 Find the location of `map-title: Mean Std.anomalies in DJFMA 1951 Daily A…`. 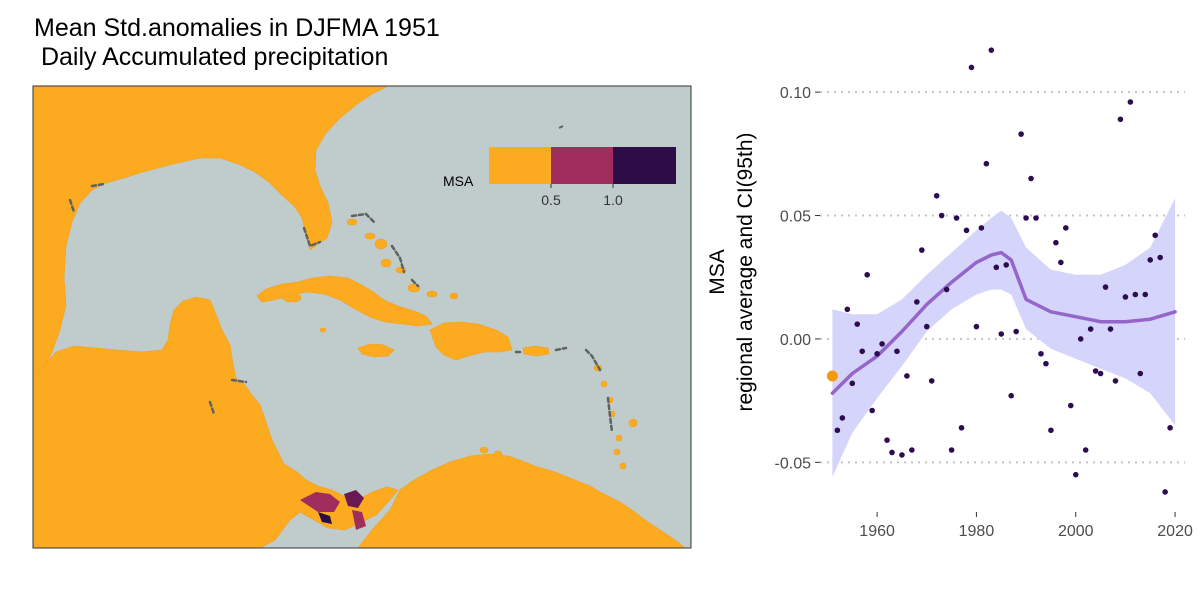

map-title: Mean Std.anomalies in DJFMA 1951 Daily A… is located at coordinates (237, 43).